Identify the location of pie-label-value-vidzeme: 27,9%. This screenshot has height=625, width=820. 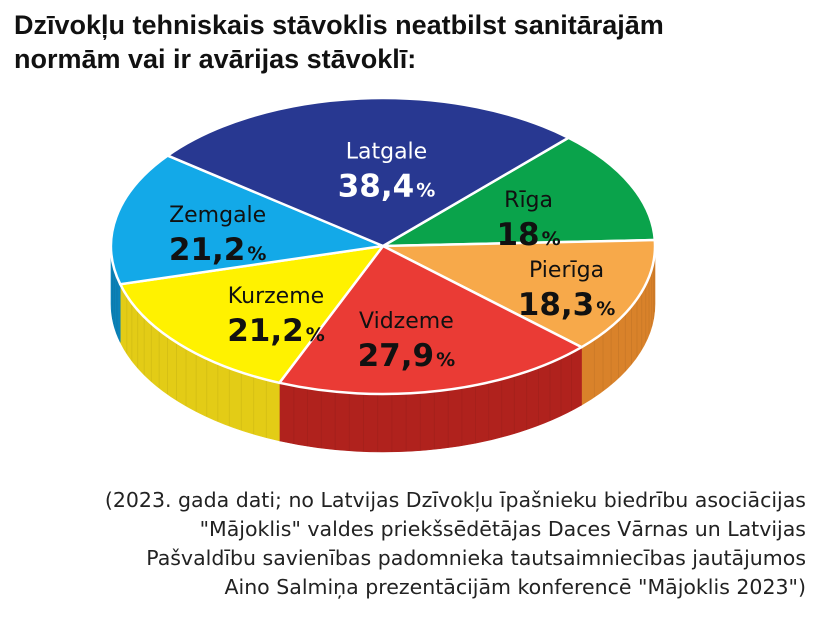
(407, 356).